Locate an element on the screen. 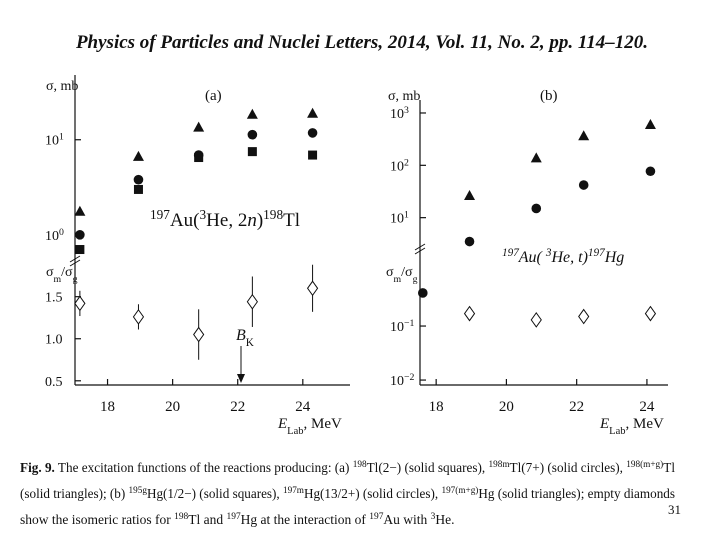 This screenshot has height=545, width=720. y-tick-label: 10⁻² is located at coordinates (402, 381).